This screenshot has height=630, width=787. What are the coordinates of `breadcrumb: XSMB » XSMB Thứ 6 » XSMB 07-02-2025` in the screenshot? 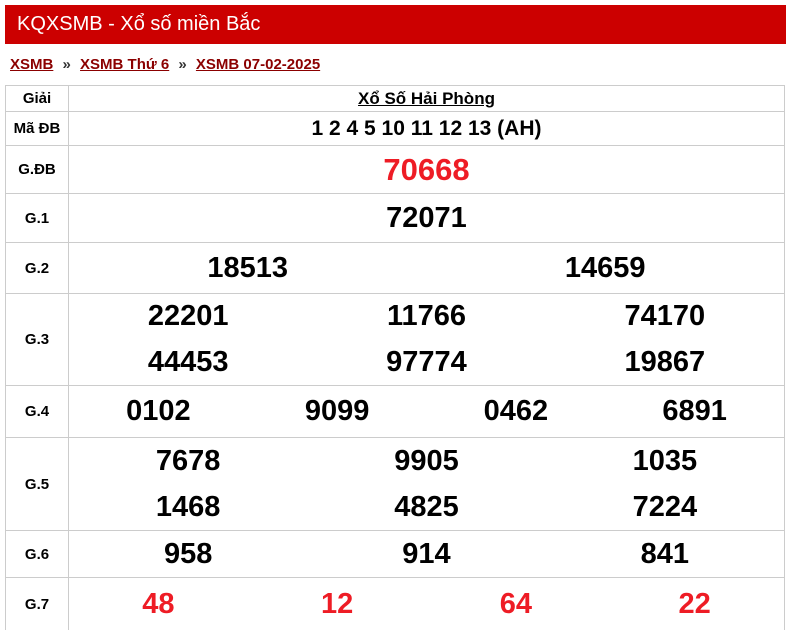 It's located at (395, 64).